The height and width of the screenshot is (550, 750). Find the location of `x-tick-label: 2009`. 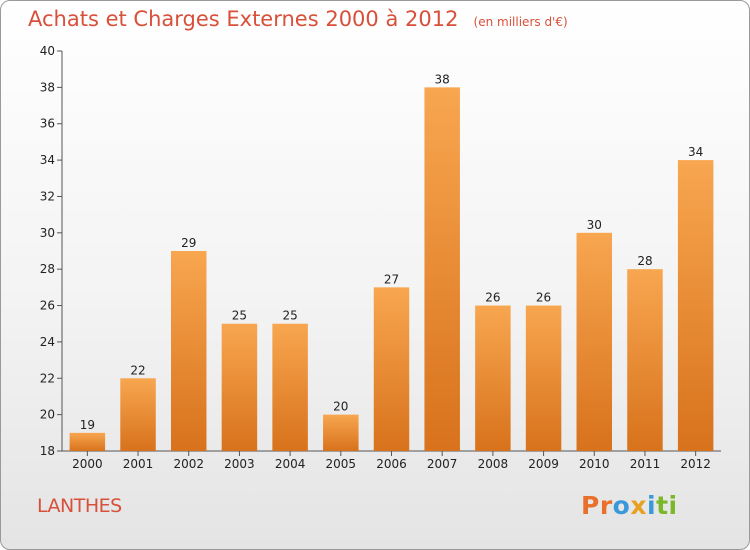

x-tick-label: 2009 is located at coordinates (543, 464).